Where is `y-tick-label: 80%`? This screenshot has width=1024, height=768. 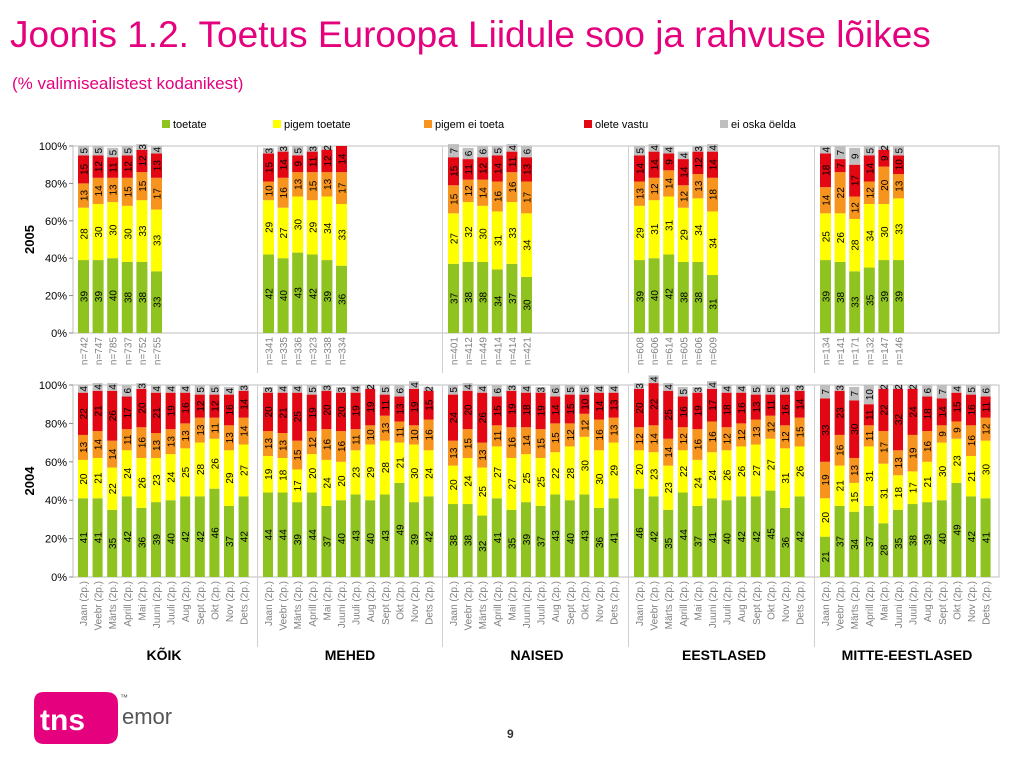
y-tick-label: 80% is located at coordinates (56, 184).